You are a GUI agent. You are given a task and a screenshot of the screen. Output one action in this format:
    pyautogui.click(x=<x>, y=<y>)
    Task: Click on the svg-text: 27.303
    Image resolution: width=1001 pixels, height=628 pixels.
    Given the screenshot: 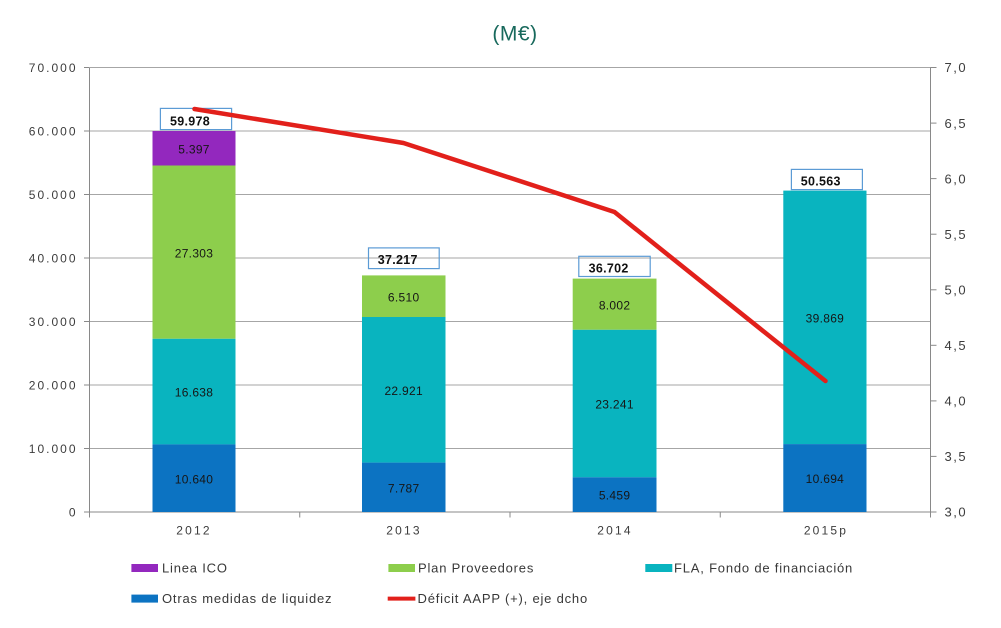 What is the action you would take?
    pyautogui.click(x=194, y=253)
    